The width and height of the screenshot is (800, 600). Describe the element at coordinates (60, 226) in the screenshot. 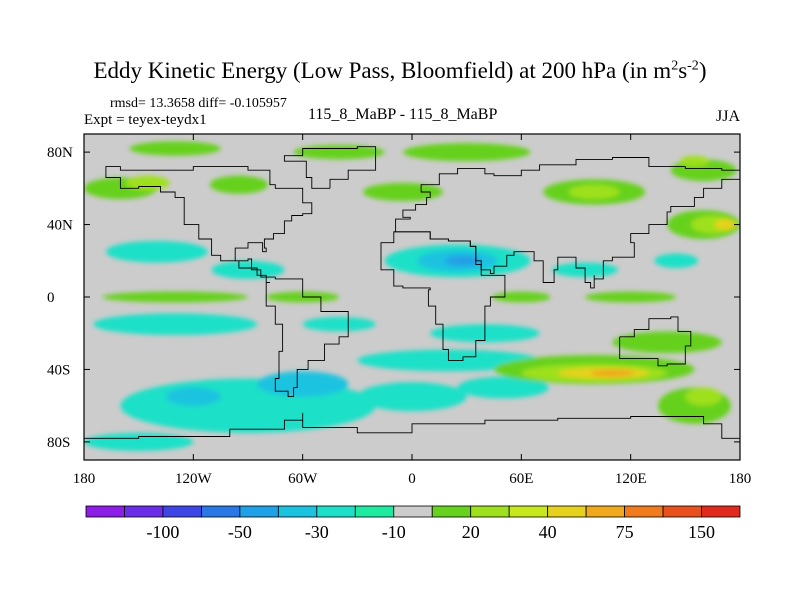

I see `y-tick-label: 40N` at that location.